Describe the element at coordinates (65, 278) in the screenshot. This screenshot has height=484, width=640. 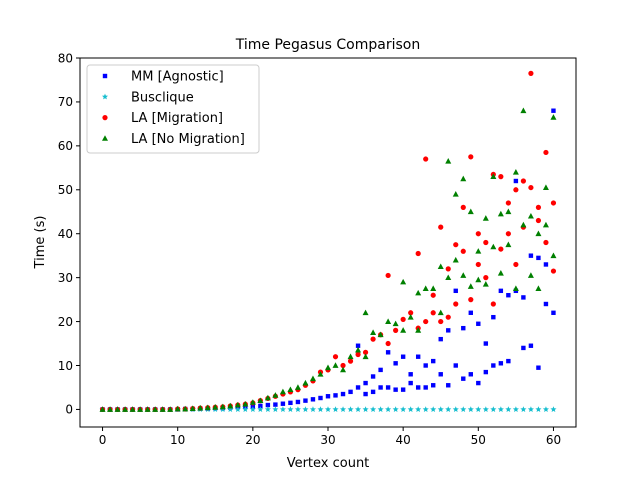
I see `y-tick-label: 30` at that location.